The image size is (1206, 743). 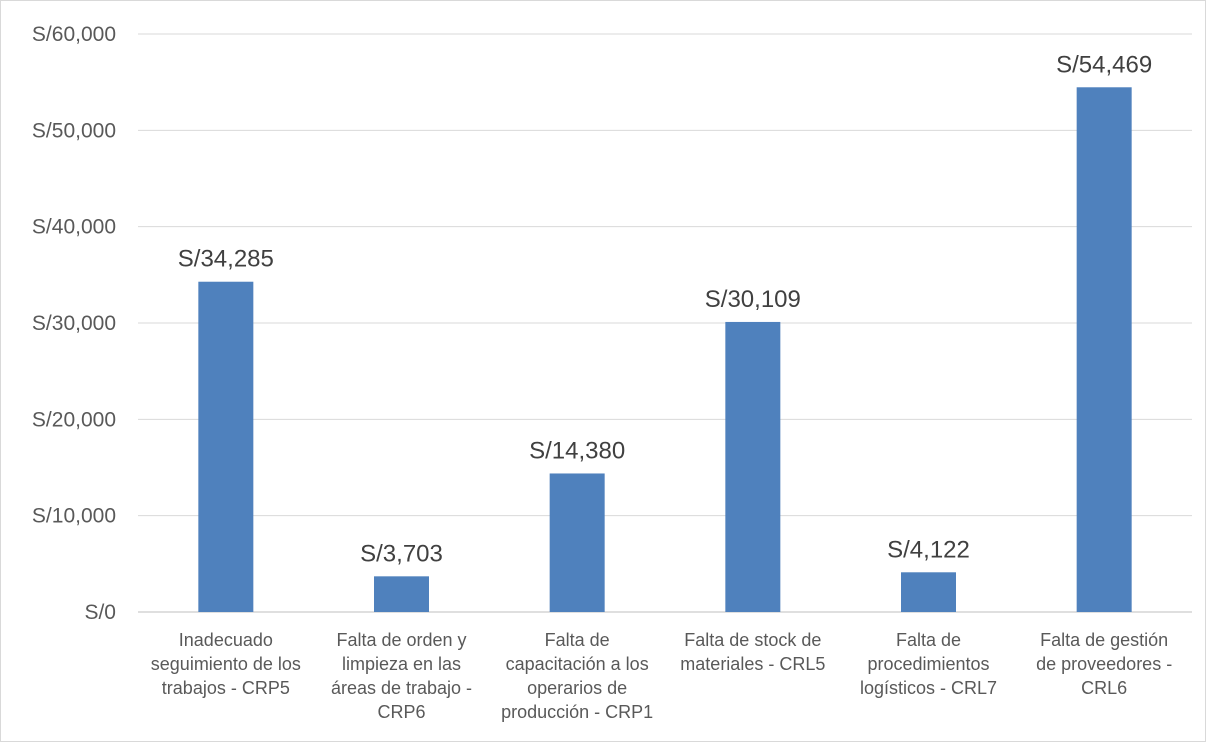 I want to click on data-label: S/14,380, so click(x=577, y=450).